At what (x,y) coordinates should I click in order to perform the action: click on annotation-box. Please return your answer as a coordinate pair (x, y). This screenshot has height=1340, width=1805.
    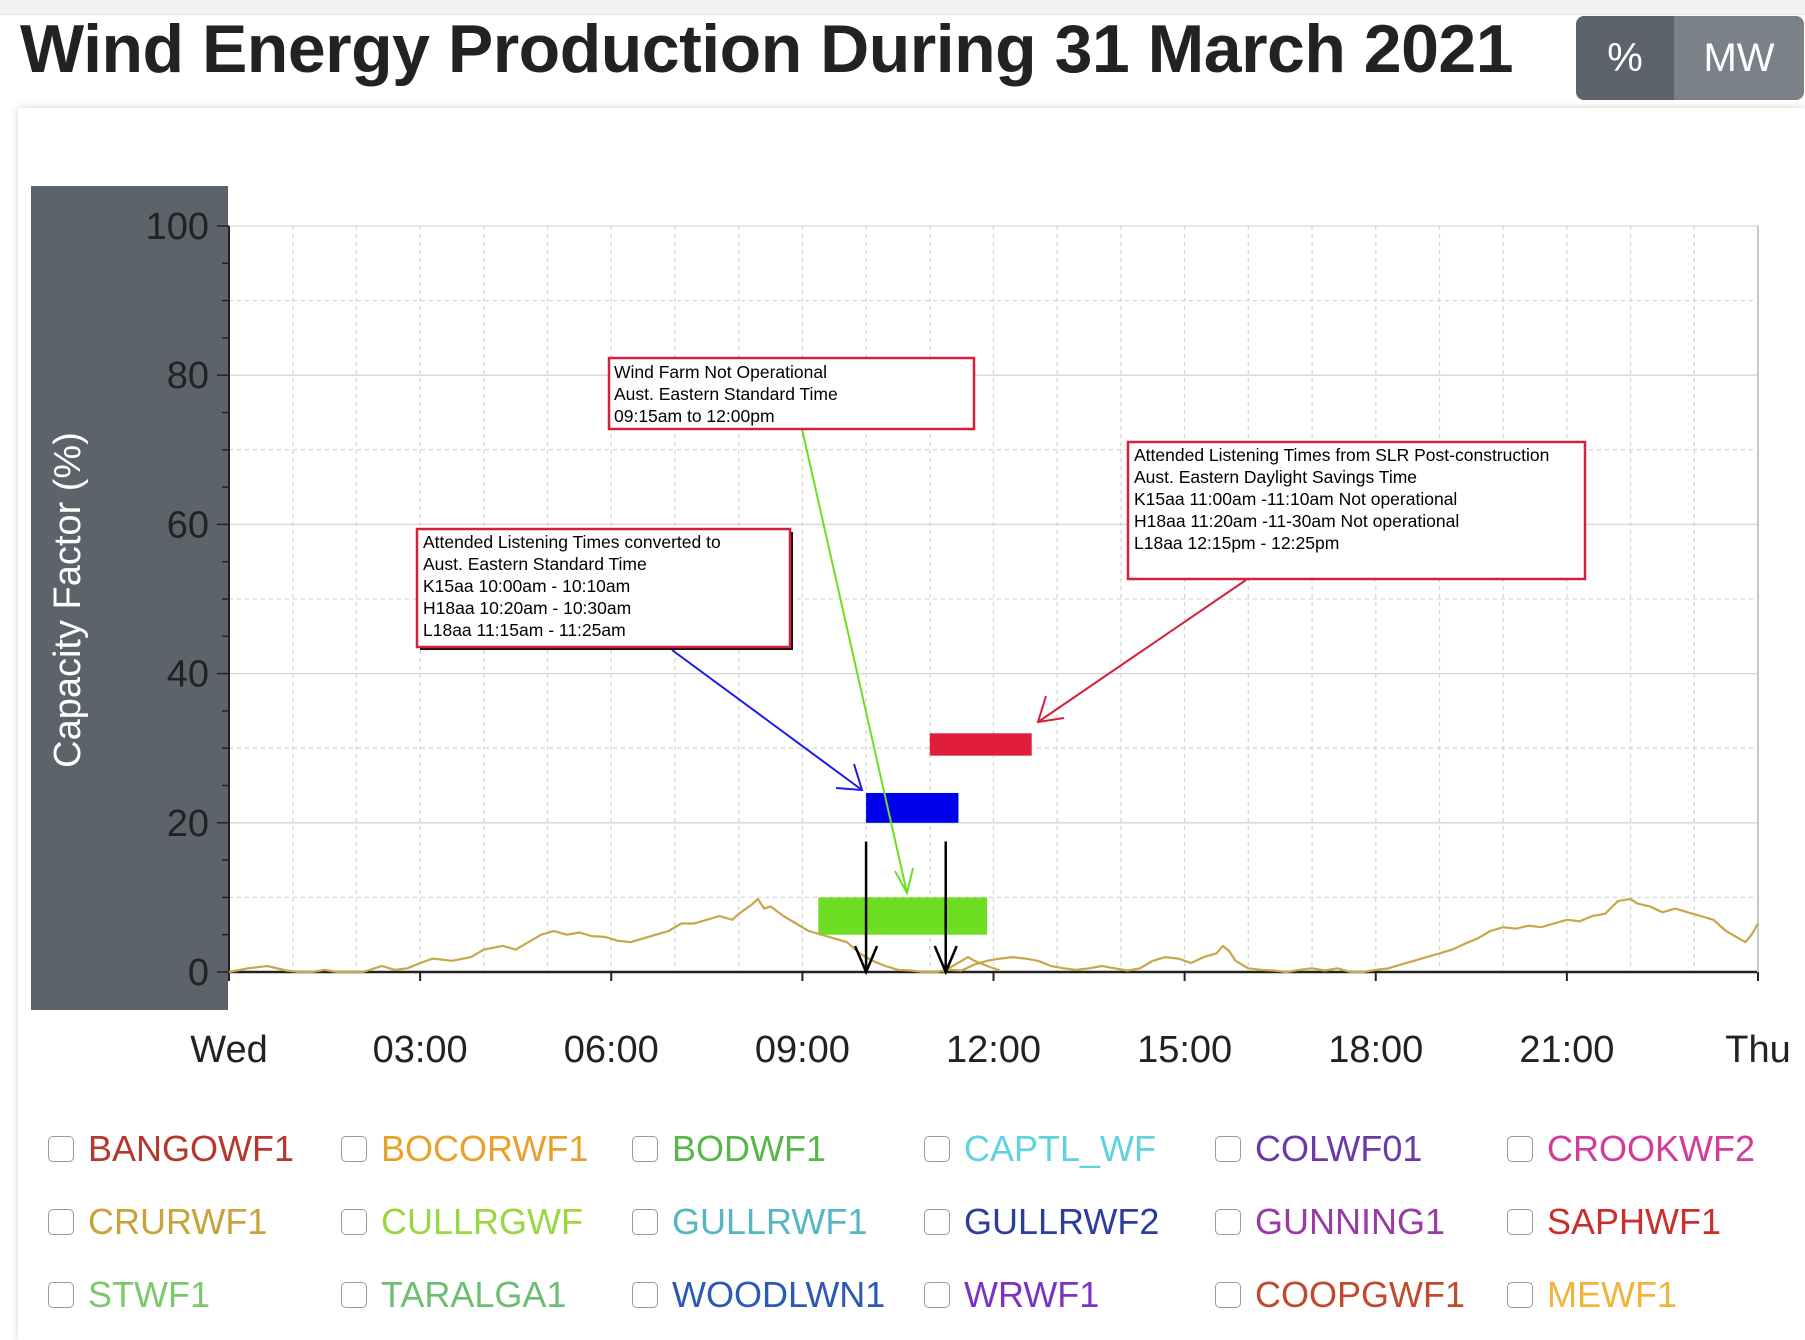
    Looking at the image, I should click on (603, 588).